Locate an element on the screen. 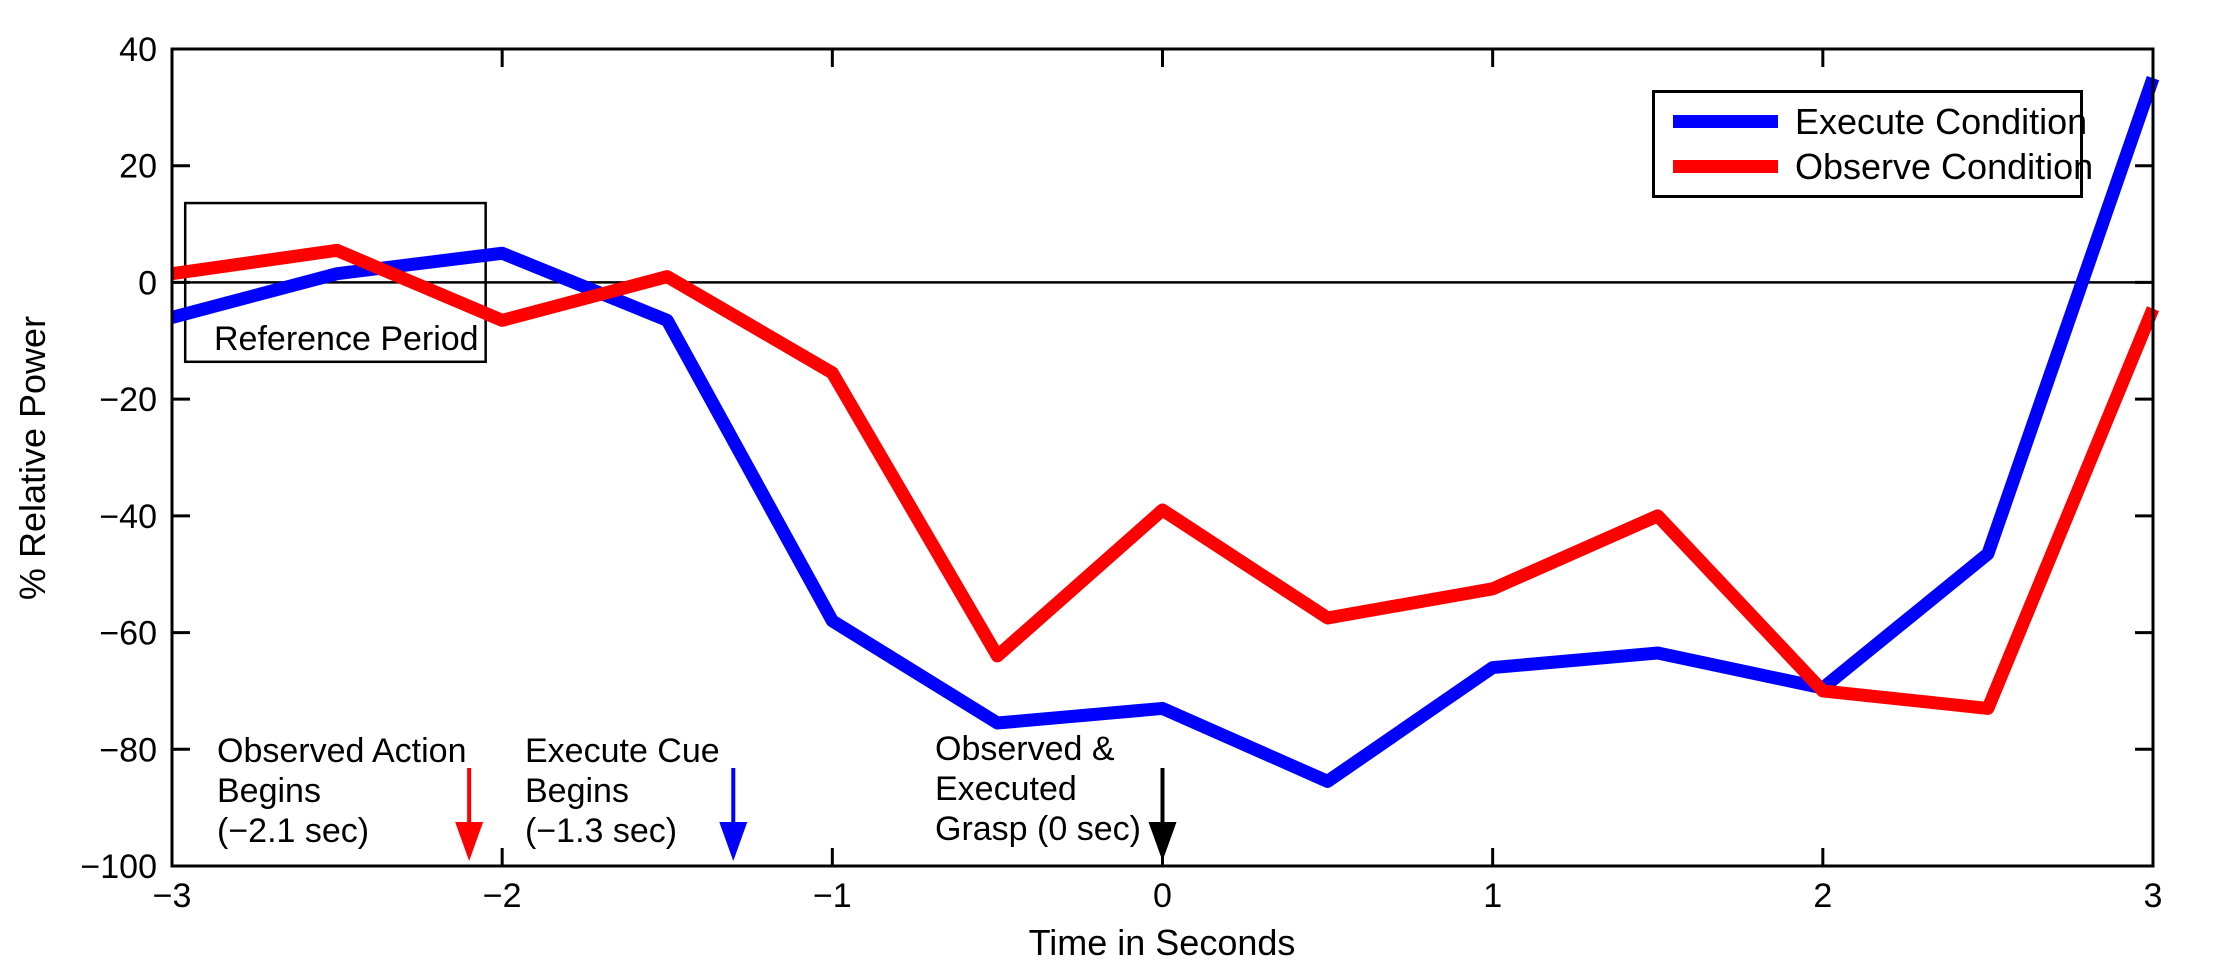 This screenshot has width=2215, height=978. annotation-line: Observed & is located at coordinates (1025, 749).